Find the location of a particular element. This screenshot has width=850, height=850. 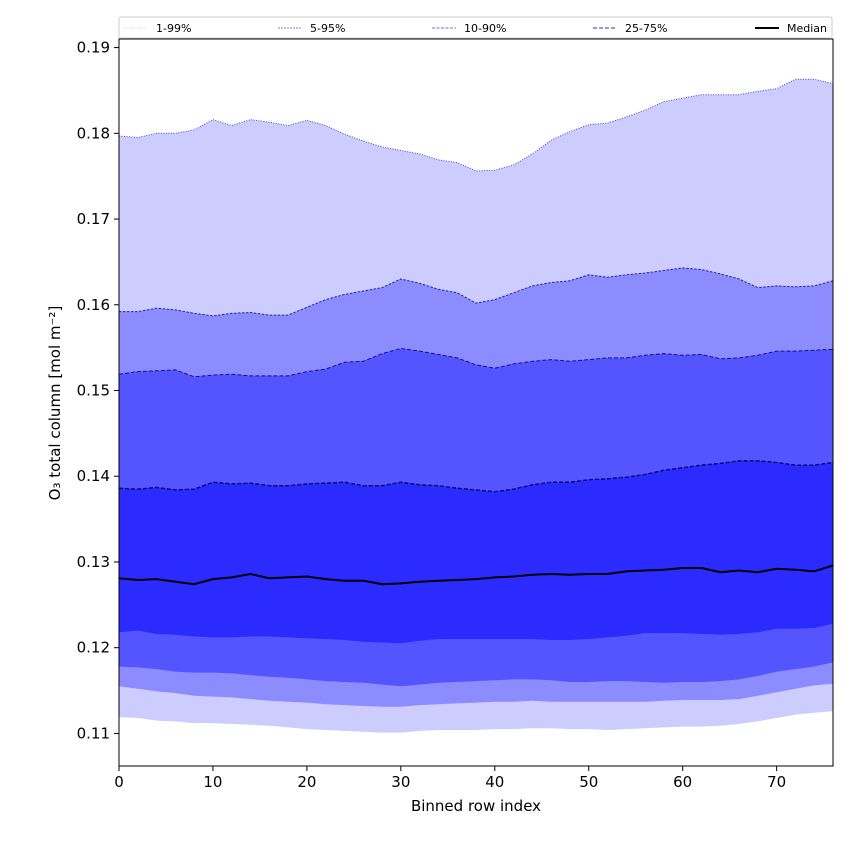

y-tick-label: 0.12 is located at coordinates (93, 648).